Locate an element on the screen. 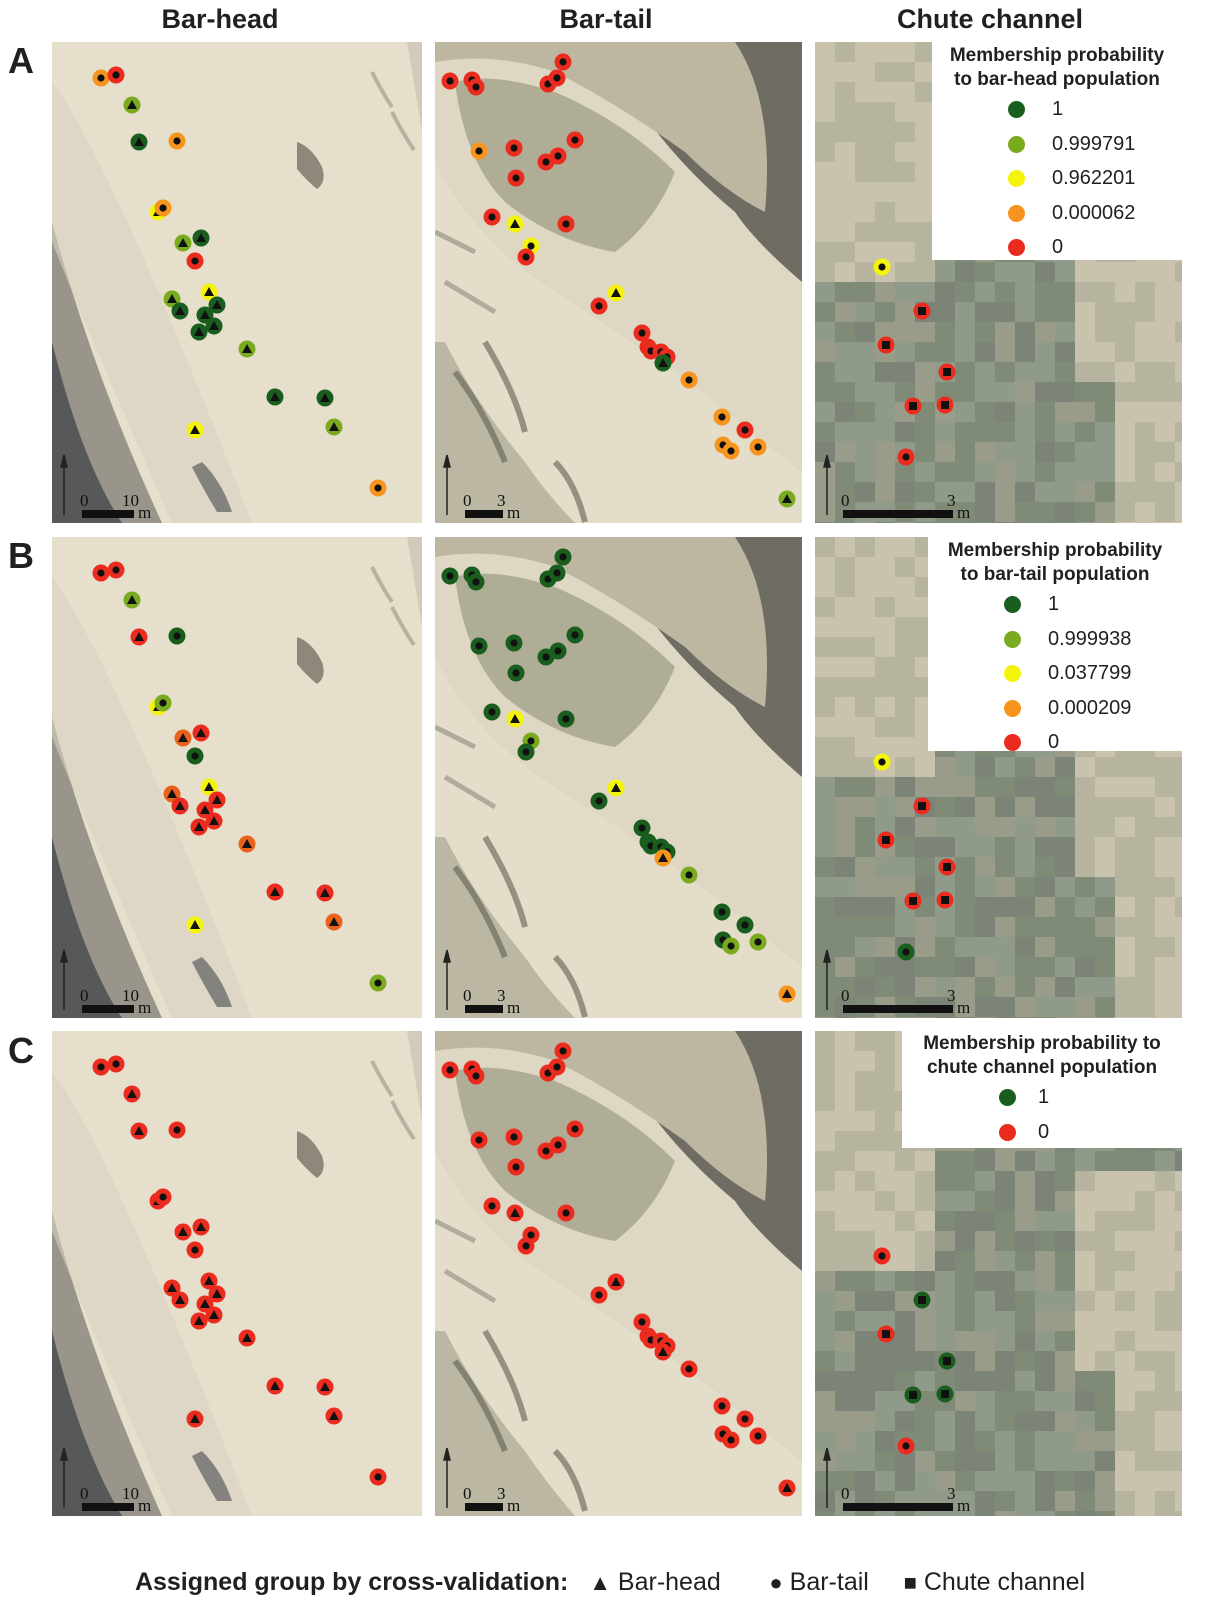 The width and height of the screenshot is (1220, 1602). row-label-b: B is located at coordinates (21, 555).